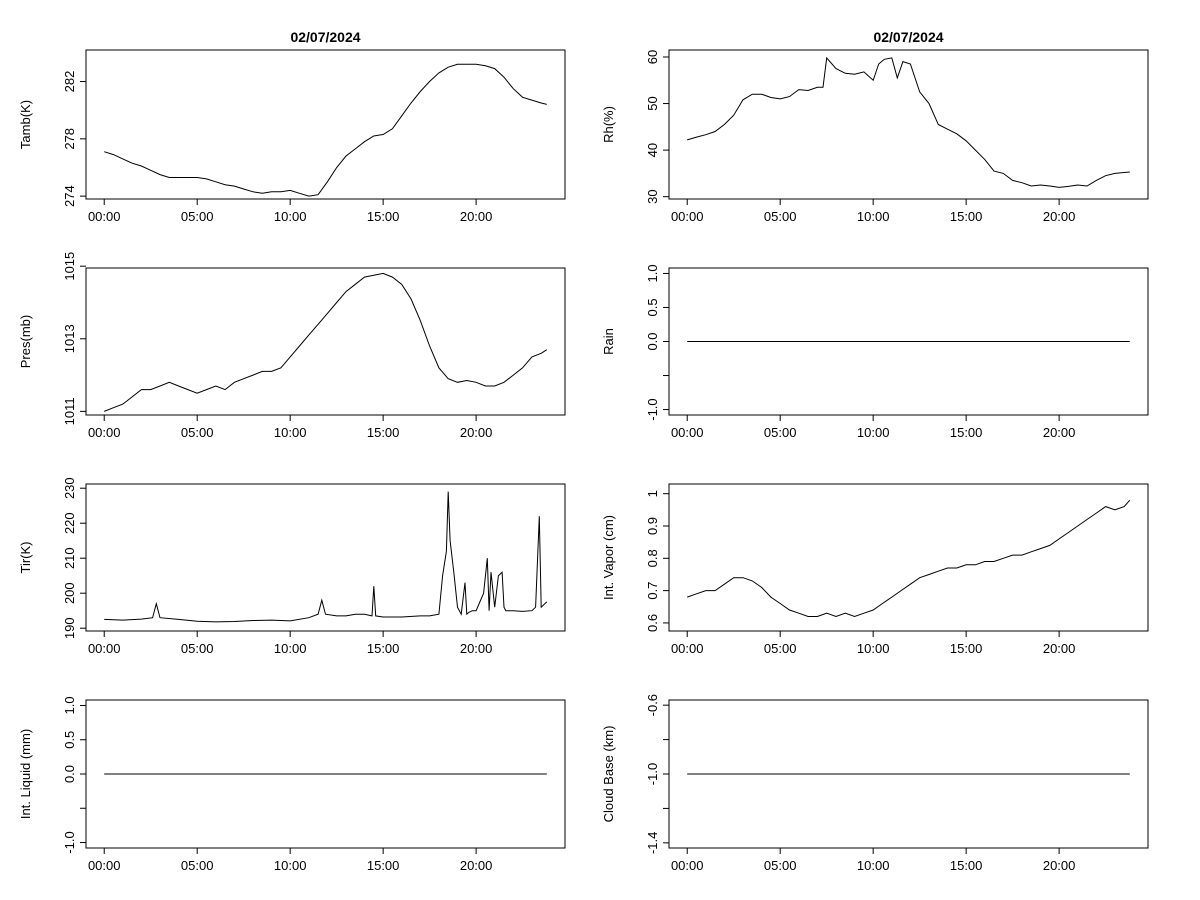 The width and height of the screenshot is (1200, 900). Describe the element at coordinates (652, 526) in the screenshot. I see `y-tick-label: 0.9` at that location.